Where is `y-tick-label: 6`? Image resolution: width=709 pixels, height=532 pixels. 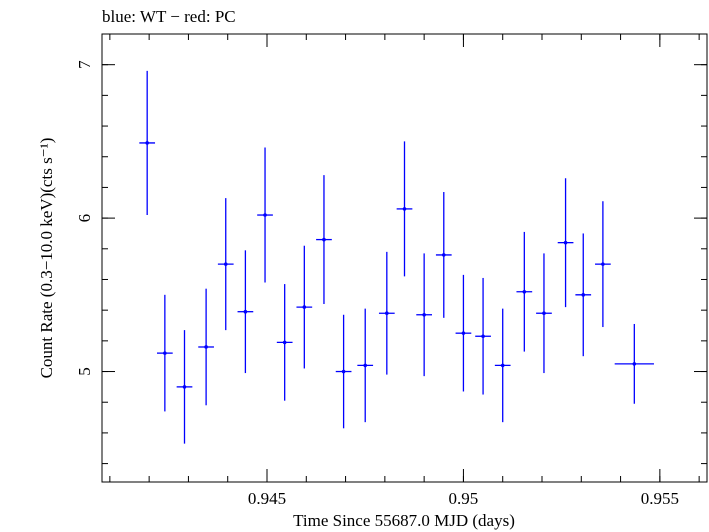 y-tick-label: 6 is located at coordinates (84, 218).